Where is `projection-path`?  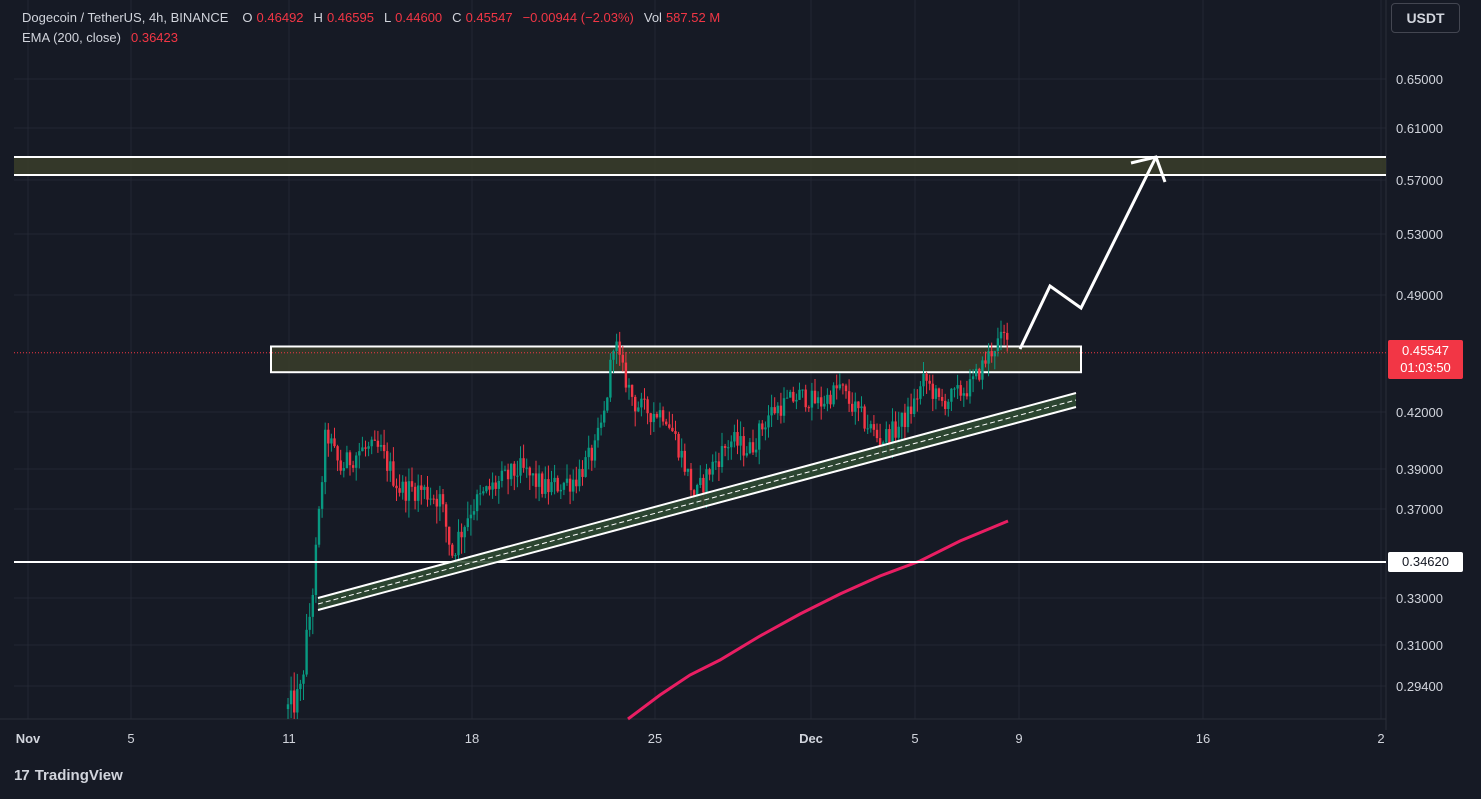 projection-path is located at coordinates (1088, 253).